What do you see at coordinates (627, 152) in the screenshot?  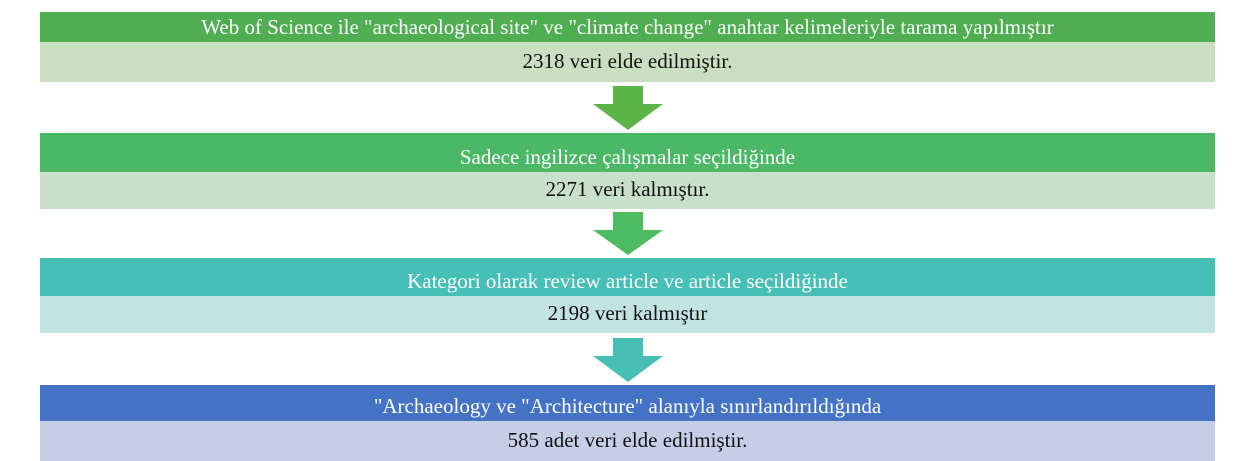 I see `step-title: Sadece ingilizce çalışmalar seçildiğinde` at bounding box center [627, 152].